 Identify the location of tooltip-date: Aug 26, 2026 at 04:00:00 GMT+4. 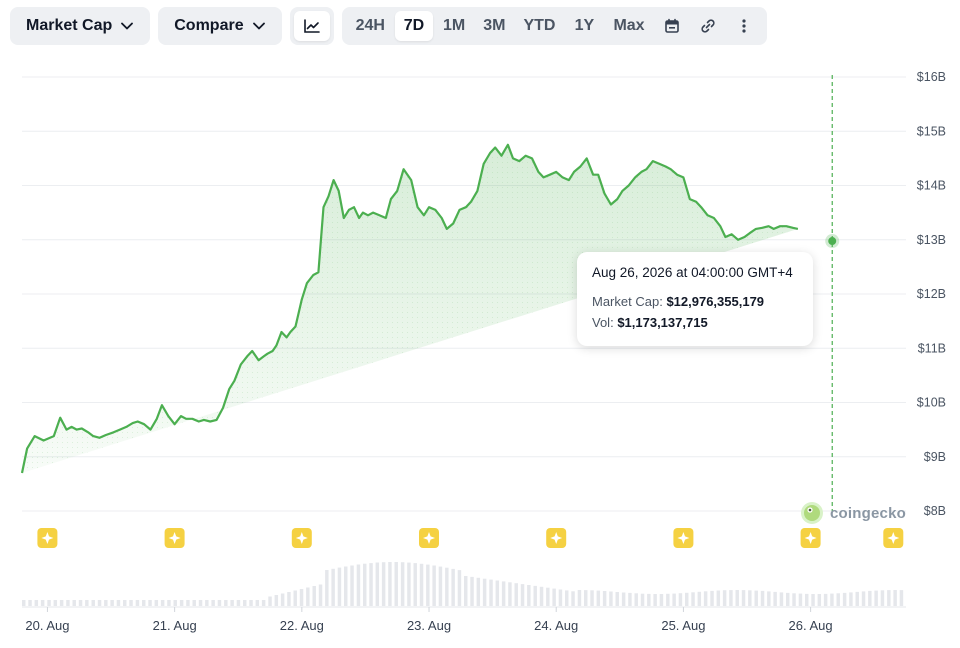
(692, 272).